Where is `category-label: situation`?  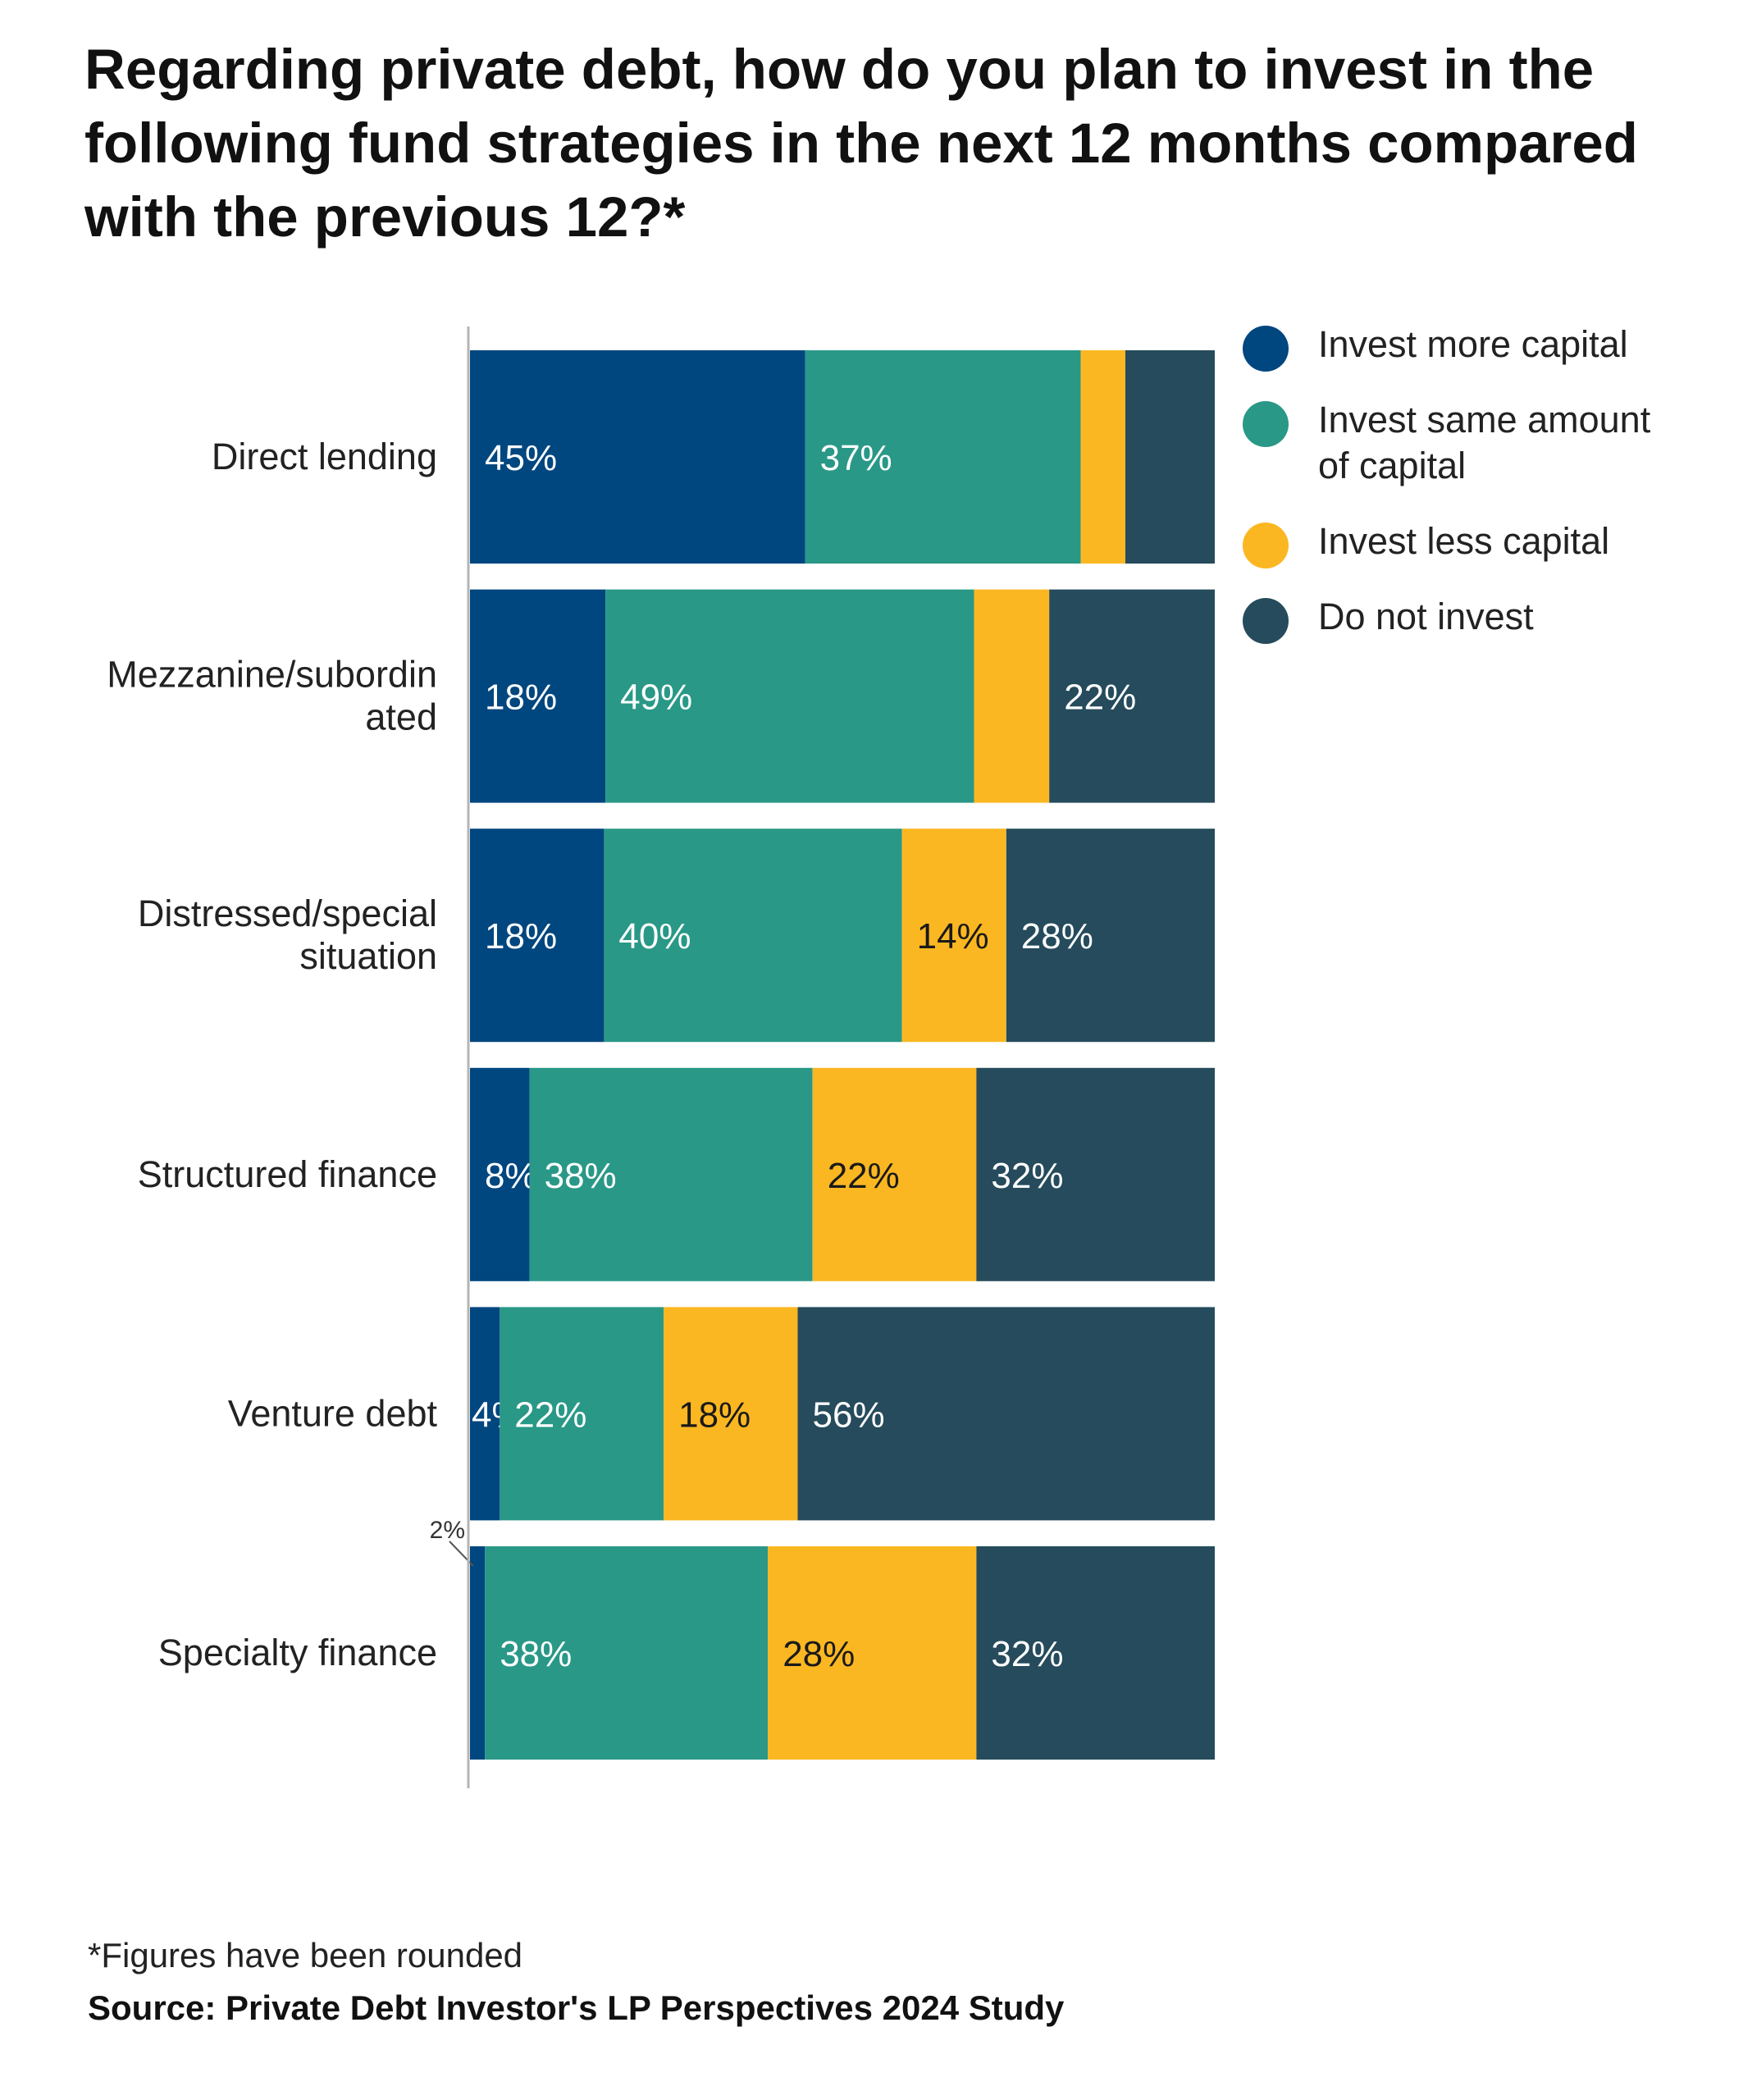 category-label: situation is located at coordinates (368, 956).